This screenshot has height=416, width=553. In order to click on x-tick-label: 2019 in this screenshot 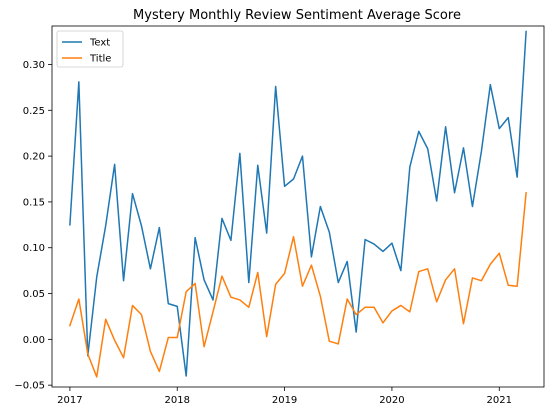, I will do `click(284, 400)`.